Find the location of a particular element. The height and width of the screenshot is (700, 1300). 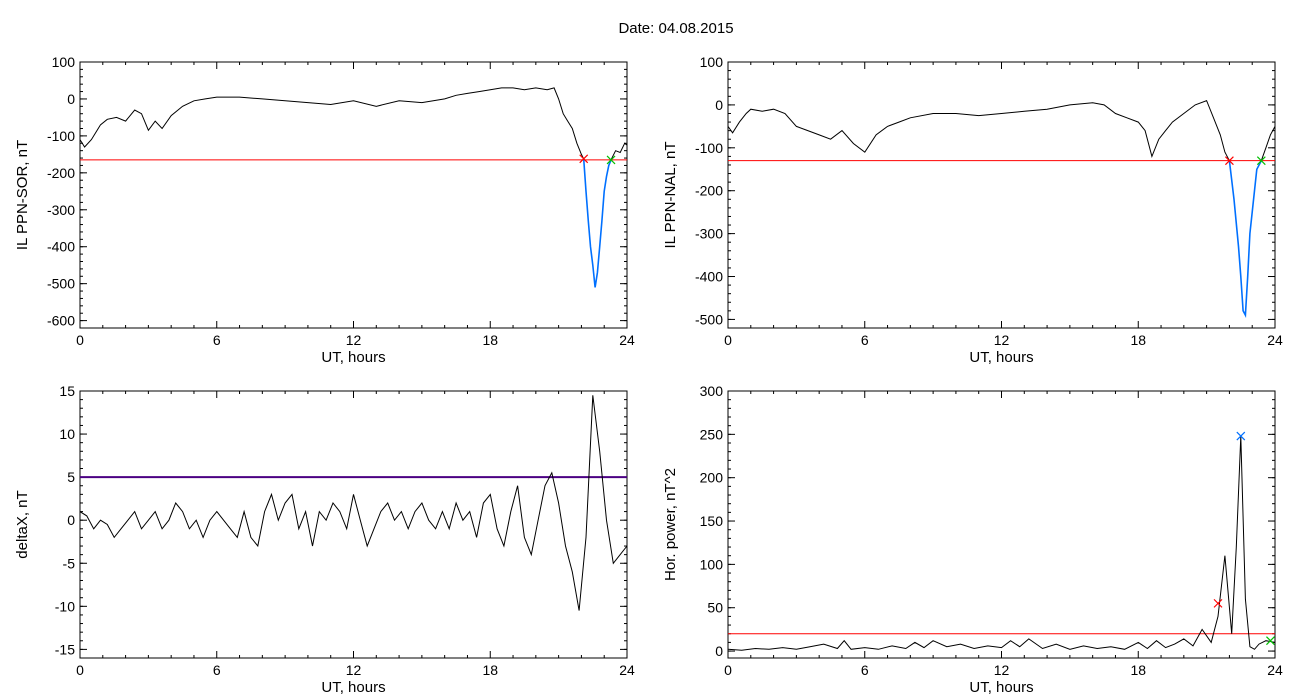

y-tick-label: 150 is located at coordinates (712, 521).